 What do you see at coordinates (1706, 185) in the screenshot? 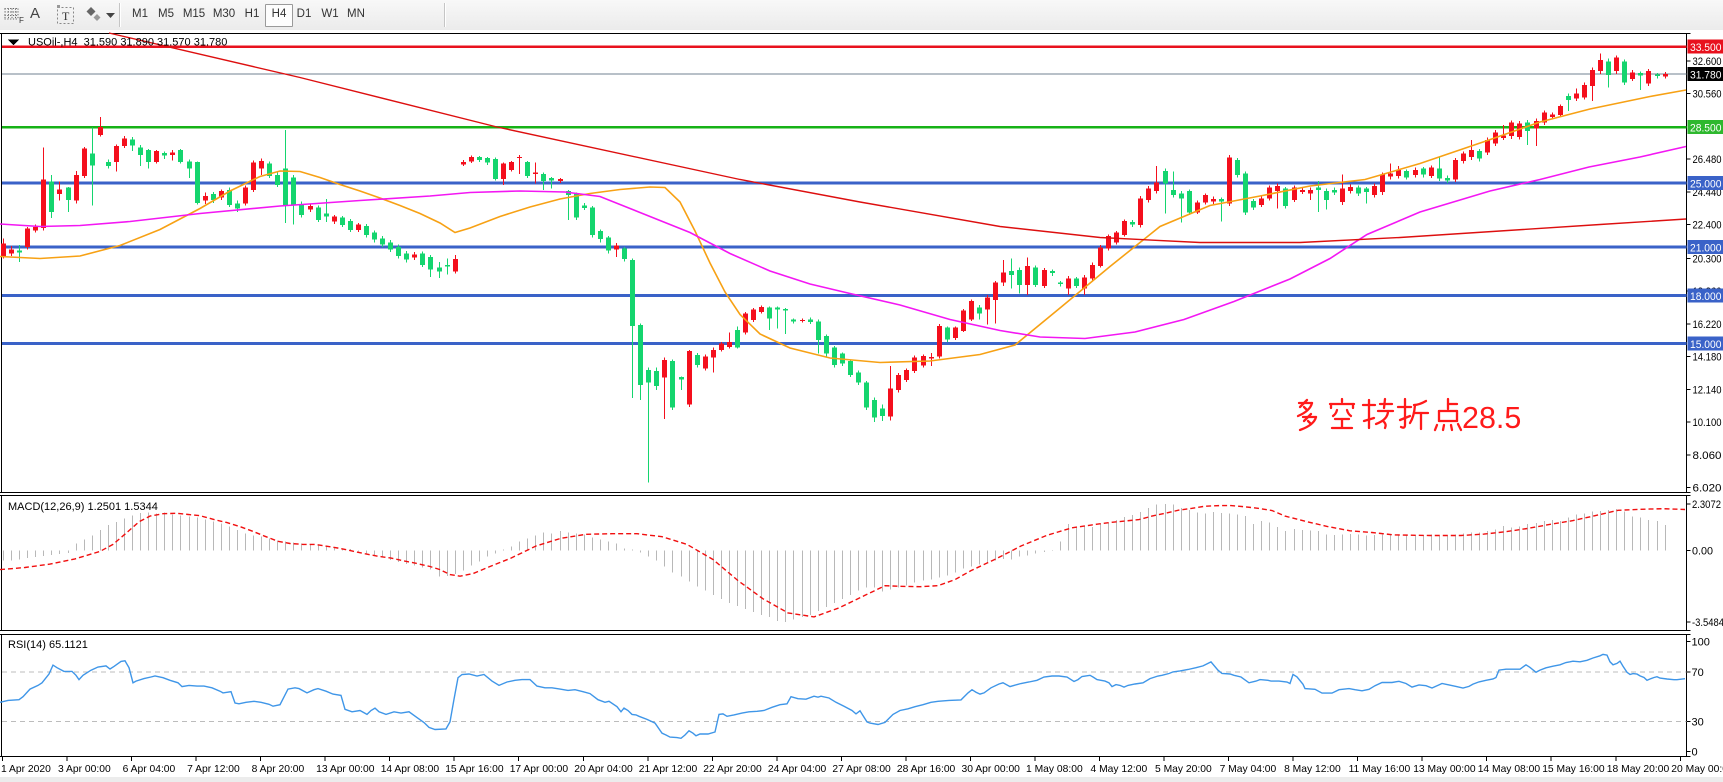
I see `svg-text: 25.000` at bounding box center [1706, 185].